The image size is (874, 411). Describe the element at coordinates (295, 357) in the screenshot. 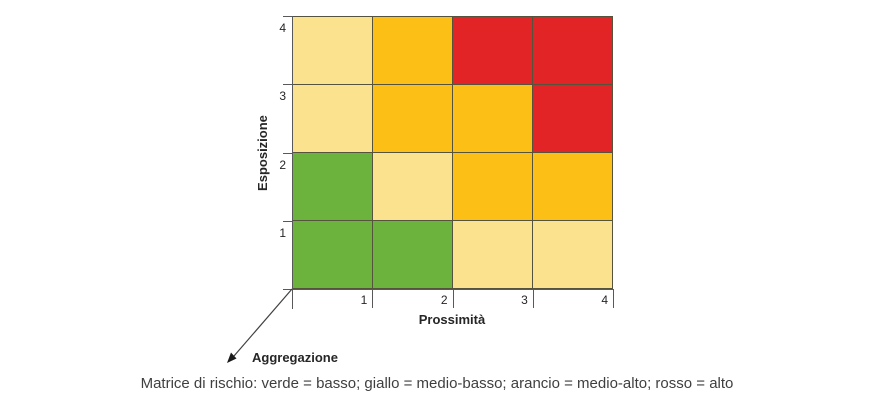

I see `aggregation-label: Aggregazione` at that location.